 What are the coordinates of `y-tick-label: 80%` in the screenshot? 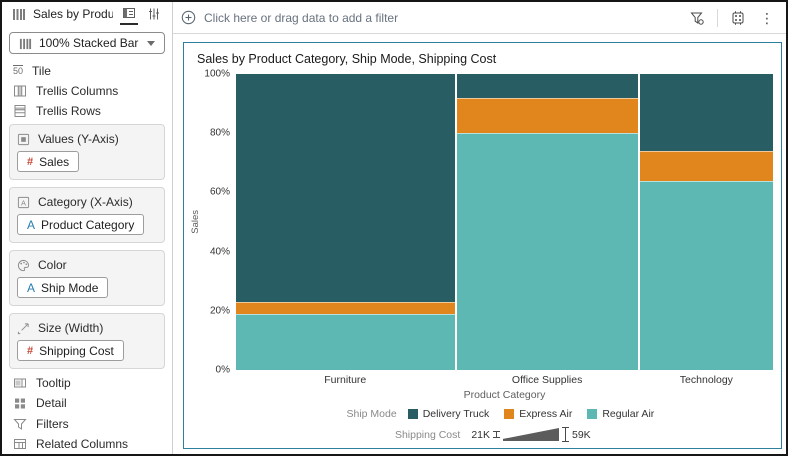 It's located at (219, 133).